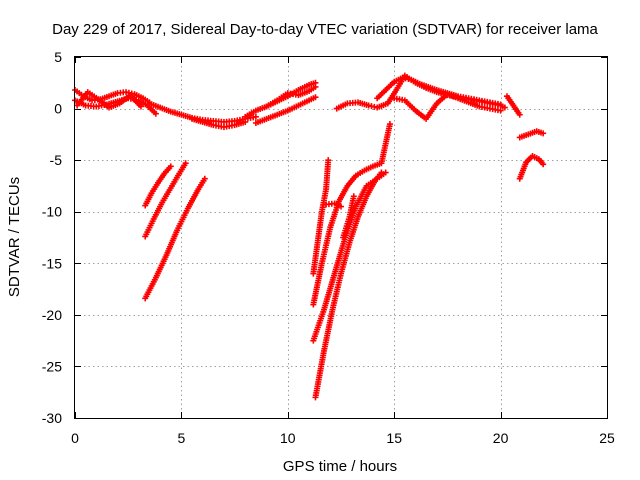  What do you see at coordinates (202, 112) in the screenshot?
I see `series-arc-b` at bounding box center [202, 112].